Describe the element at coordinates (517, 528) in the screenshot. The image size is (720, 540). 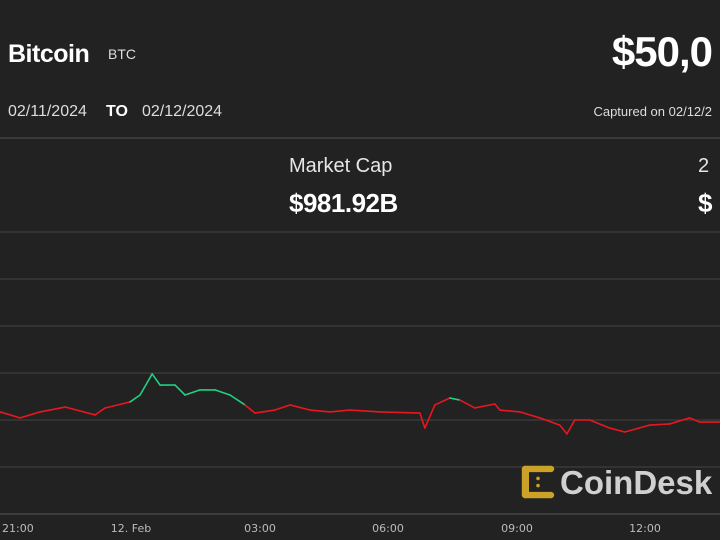
I see `x-tick-label: 09:00` at that location.